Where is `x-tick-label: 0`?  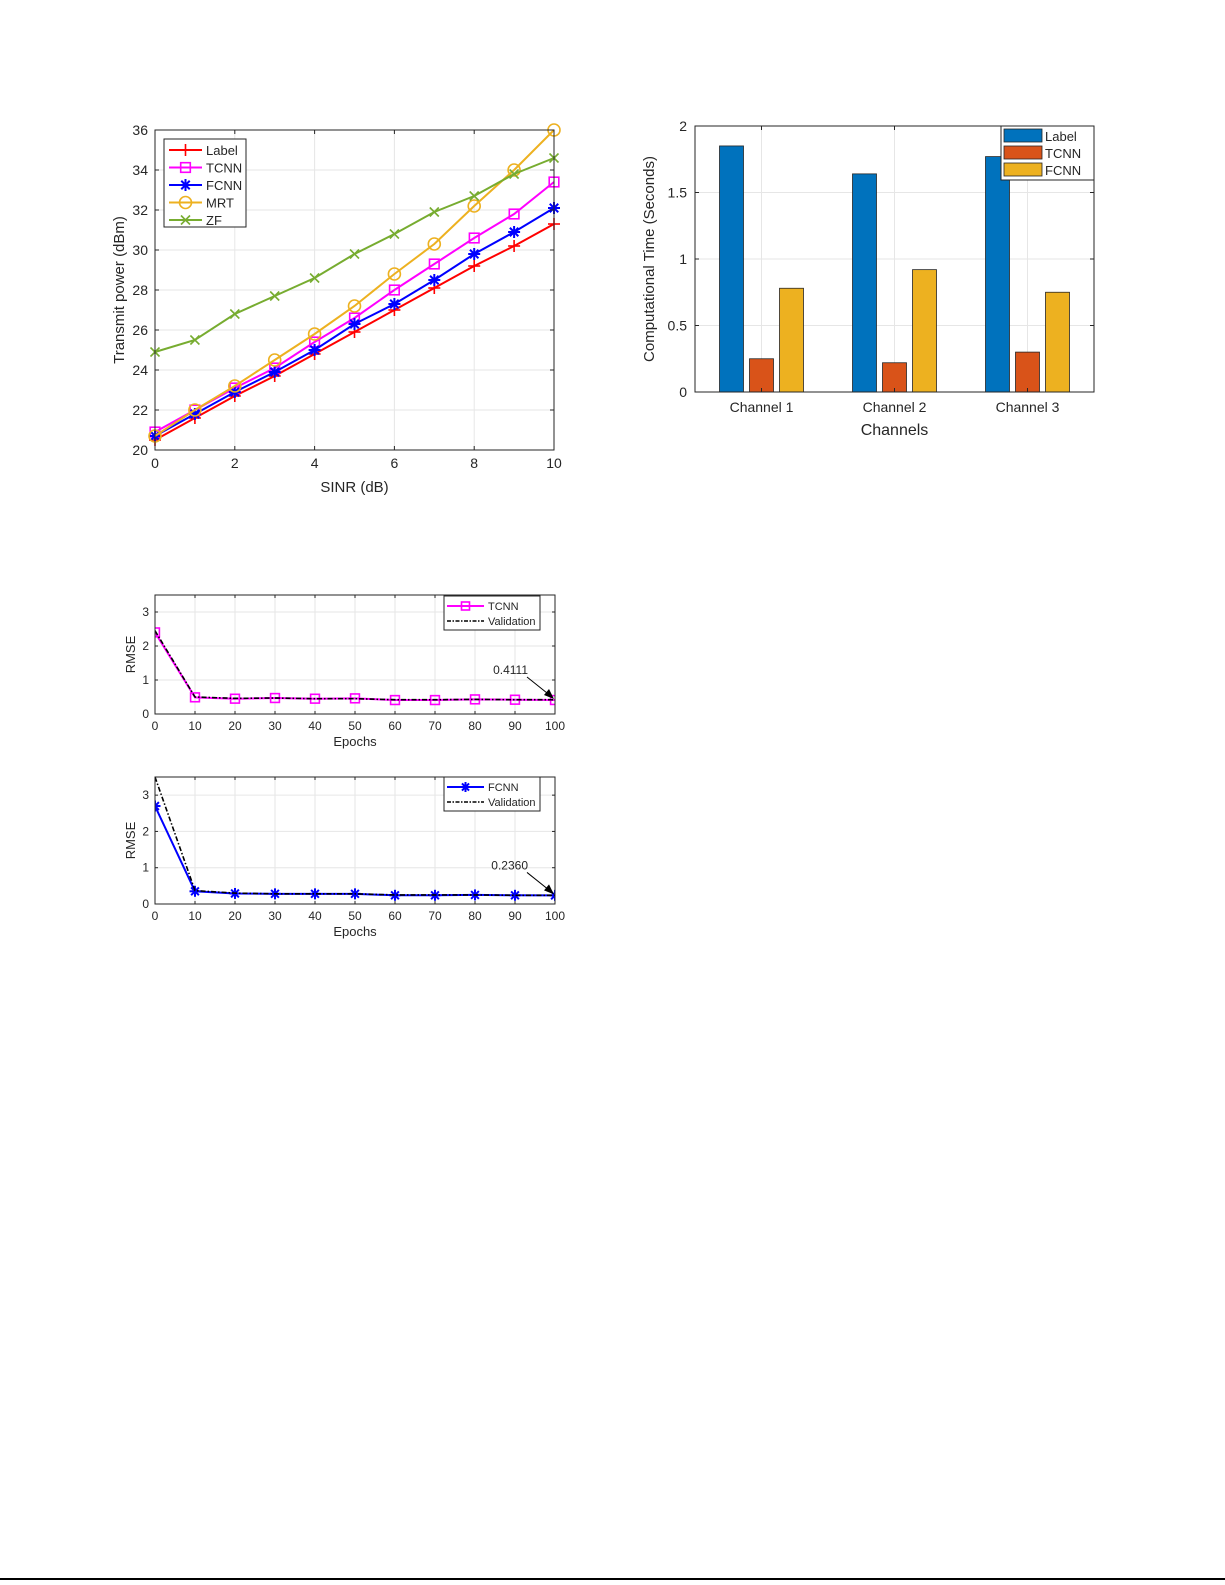 x-tick-label: 0 is located at coordinates (155, 463).